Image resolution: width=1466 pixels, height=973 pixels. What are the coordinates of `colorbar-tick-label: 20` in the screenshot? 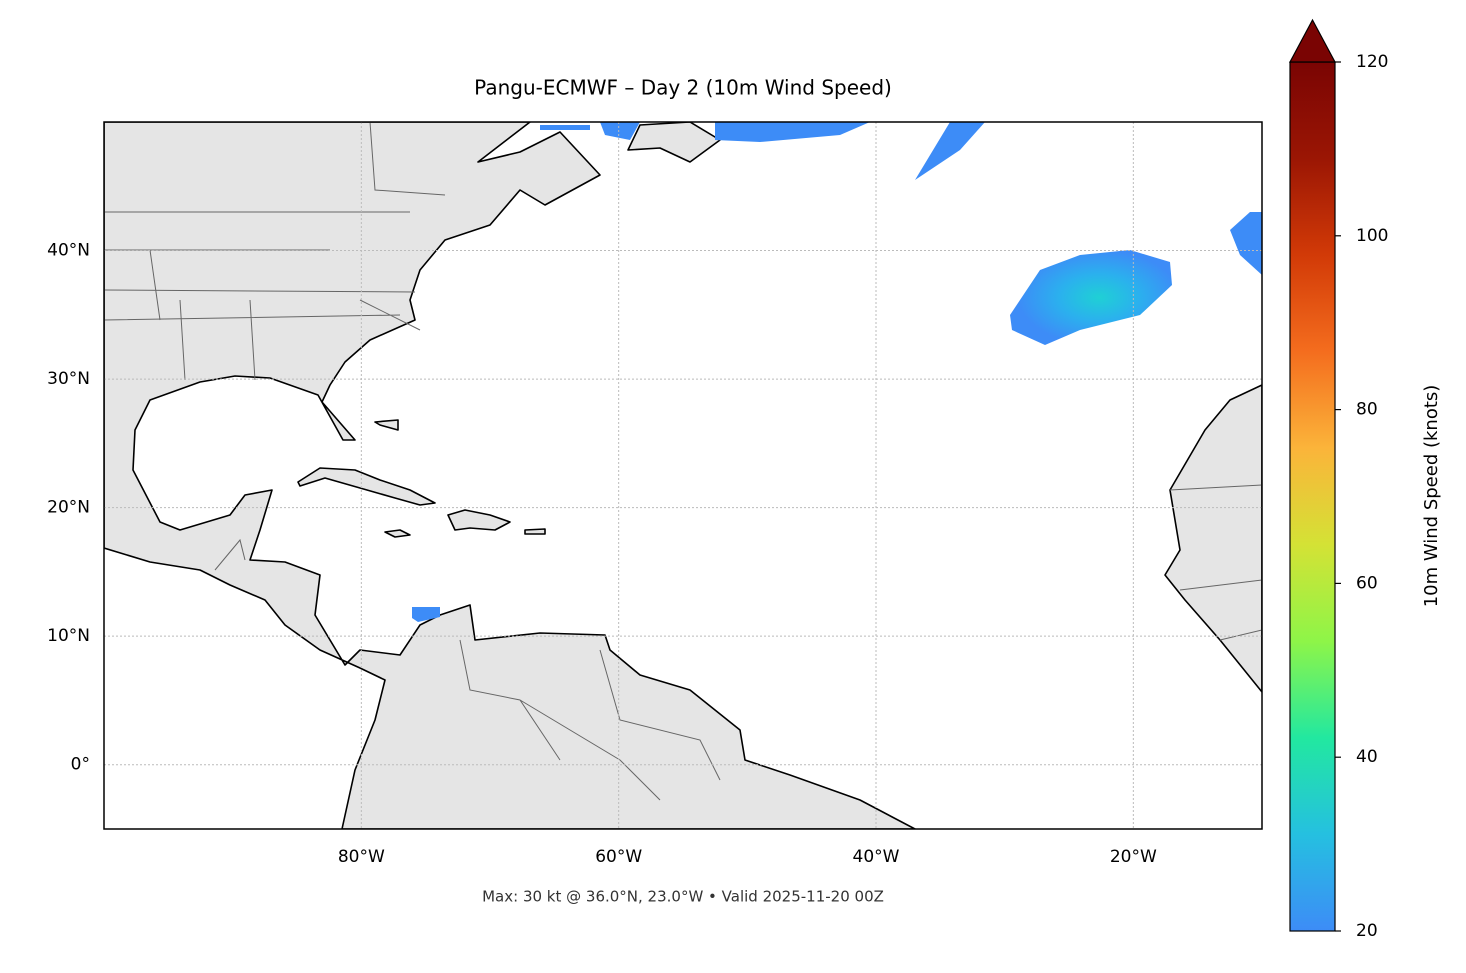 It's located at (1367, 931).